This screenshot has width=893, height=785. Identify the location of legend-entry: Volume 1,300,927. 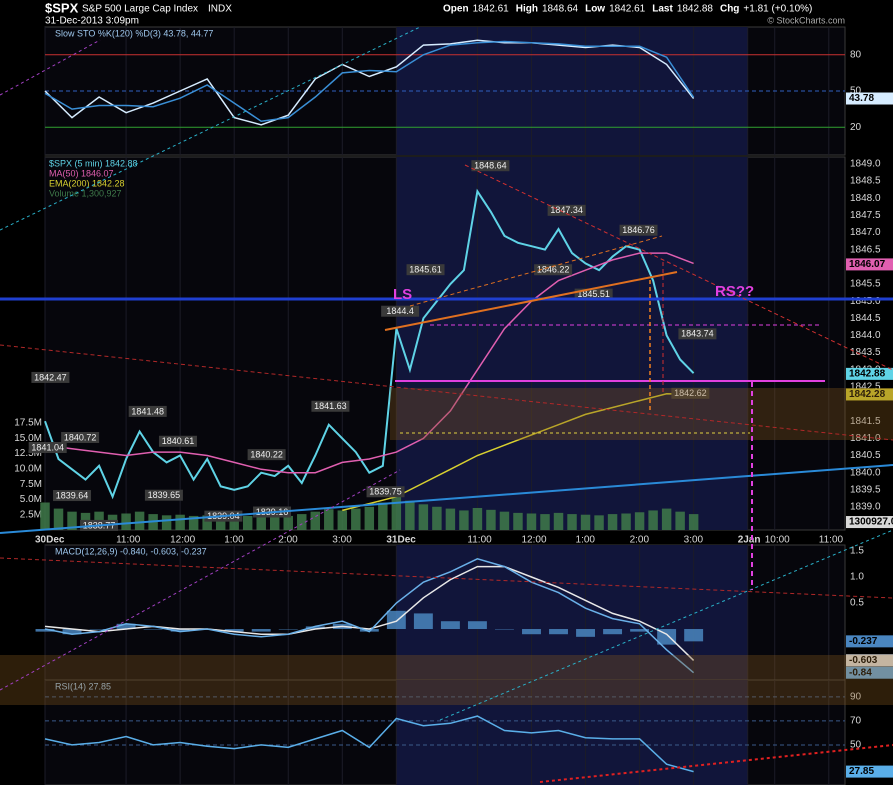
(85, 193).